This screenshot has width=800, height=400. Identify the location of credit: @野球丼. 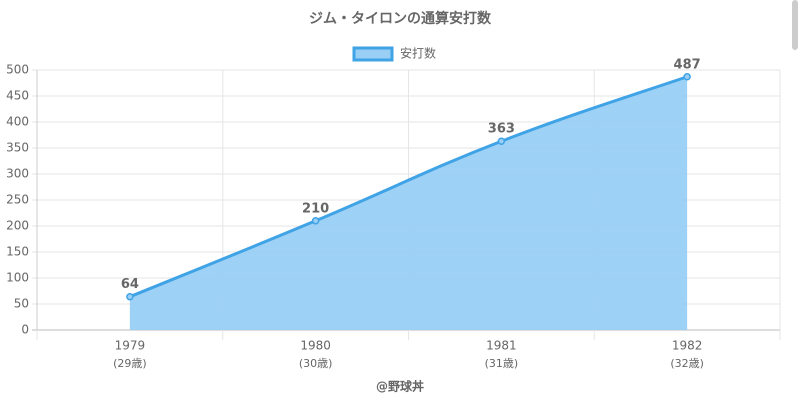
(400, 386).